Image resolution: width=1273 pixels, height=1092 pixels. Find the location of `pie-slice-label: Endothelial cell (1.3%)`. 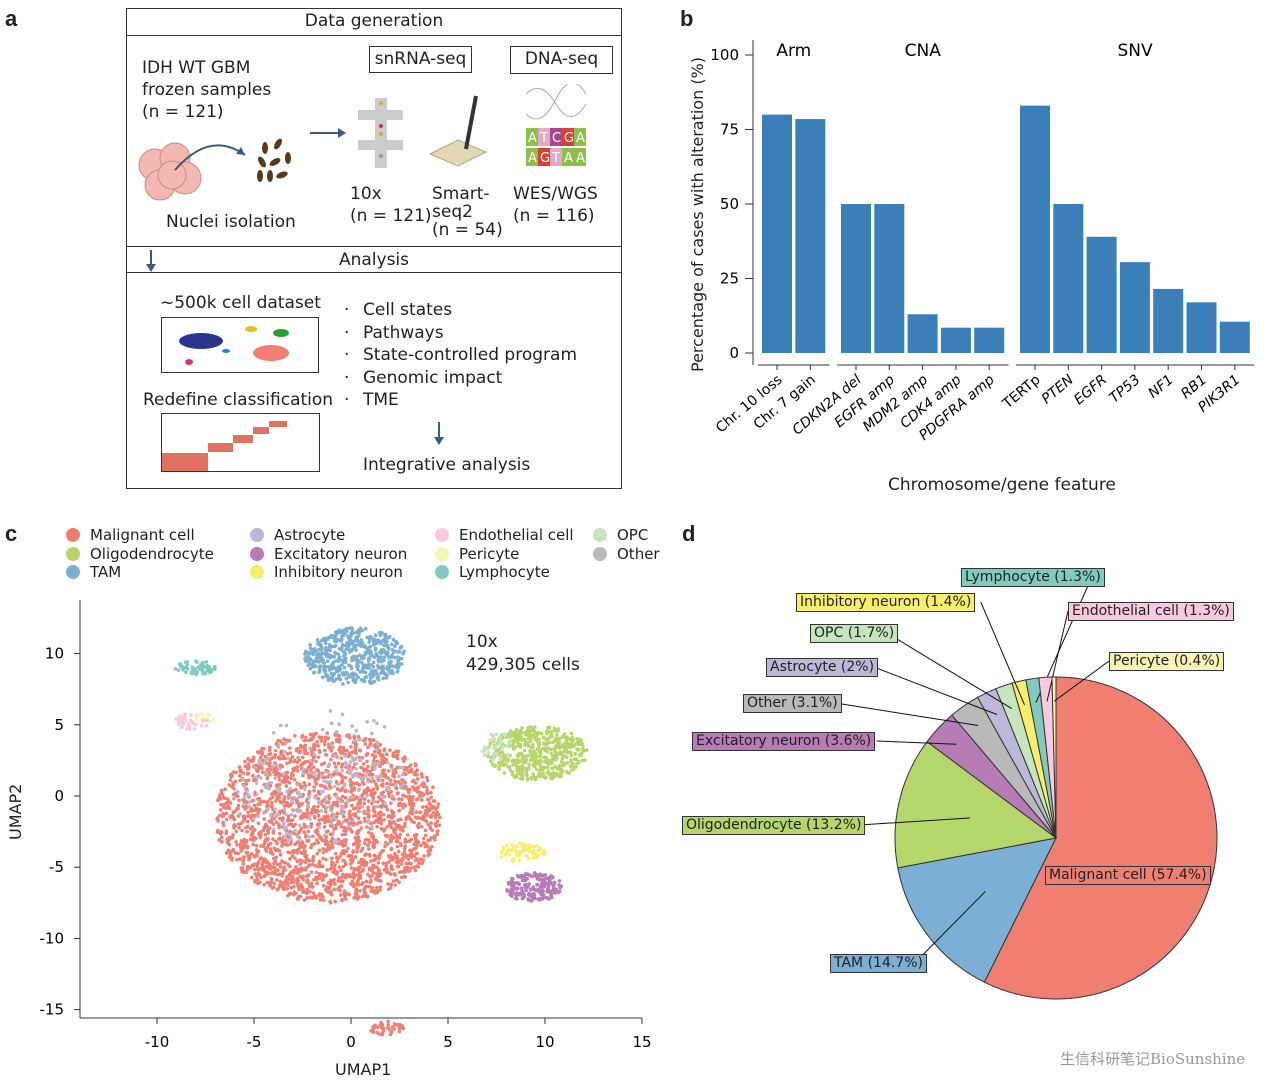

pie-slice-label: Endothelial cell (1.3%) is located at coordinates (1151, 611).